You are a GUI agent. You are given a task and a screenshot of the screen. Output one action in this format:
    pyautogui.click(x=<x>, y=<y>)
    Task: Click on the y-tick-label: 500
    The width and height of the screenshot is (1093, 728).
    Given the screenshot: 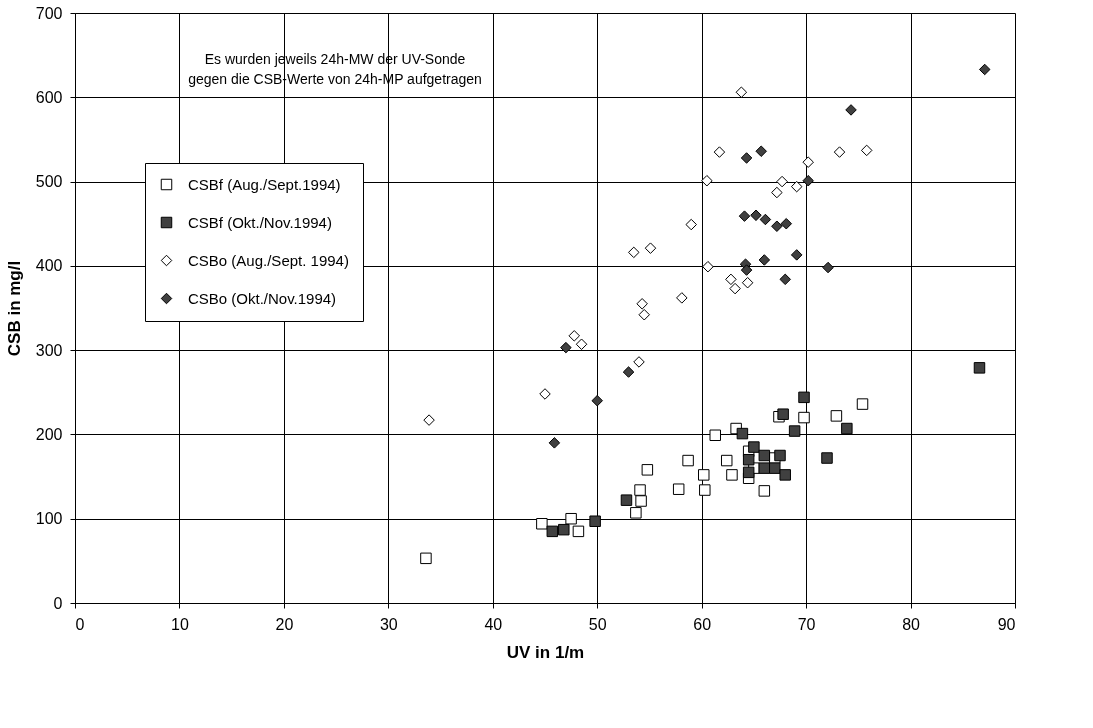 What is the action you would take?
    pyautogui.click(x=49, y=182)
    